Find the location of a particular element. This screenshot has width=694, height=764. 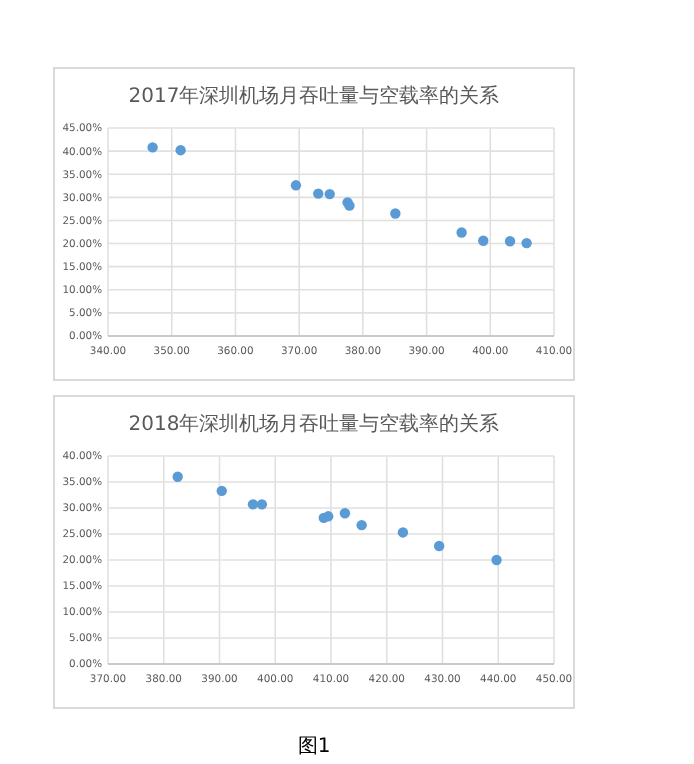

caption: 图1 is located at coordinates (314, 747).